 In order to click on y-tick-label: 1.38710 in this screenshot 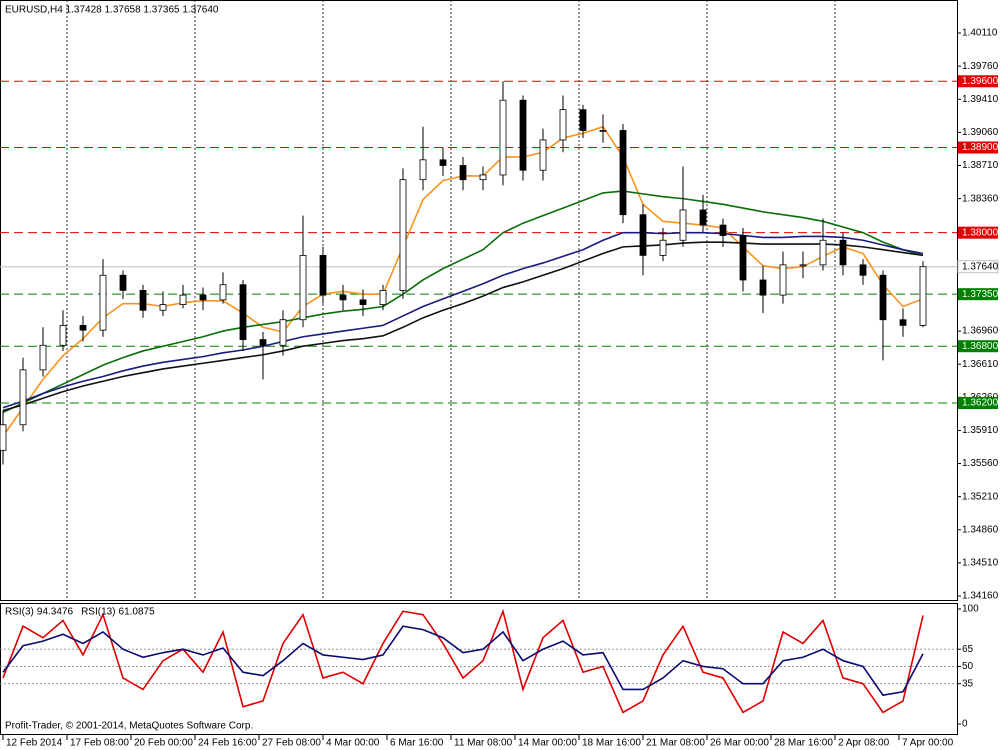, I will do `click(980, 165)`.